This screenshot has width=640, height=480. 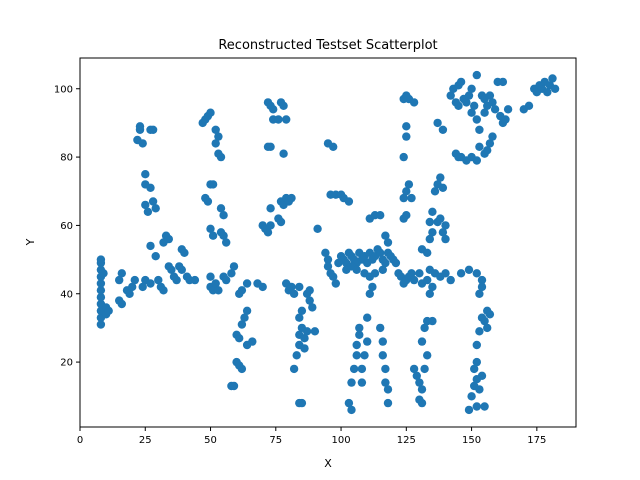 What do you see at coordinates (66, 158) in the screenshot?
I see `y-tick-label: 80` at bounding box center [66, 158].